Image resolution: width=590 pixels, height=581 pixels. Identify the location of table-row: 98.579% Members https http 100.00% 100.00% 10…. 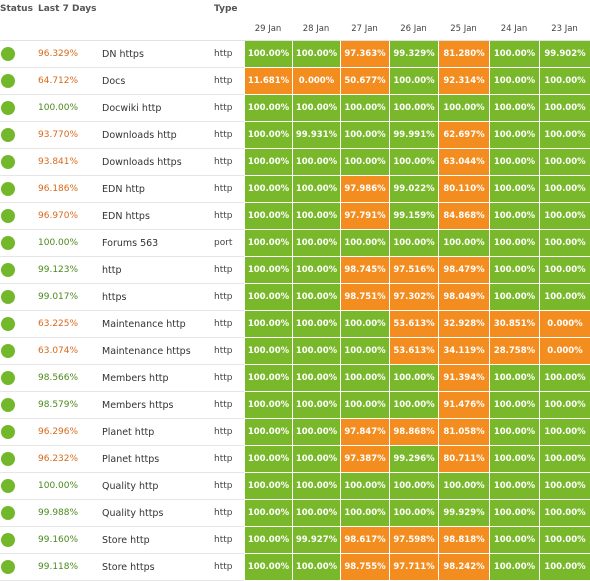
(295, 405).